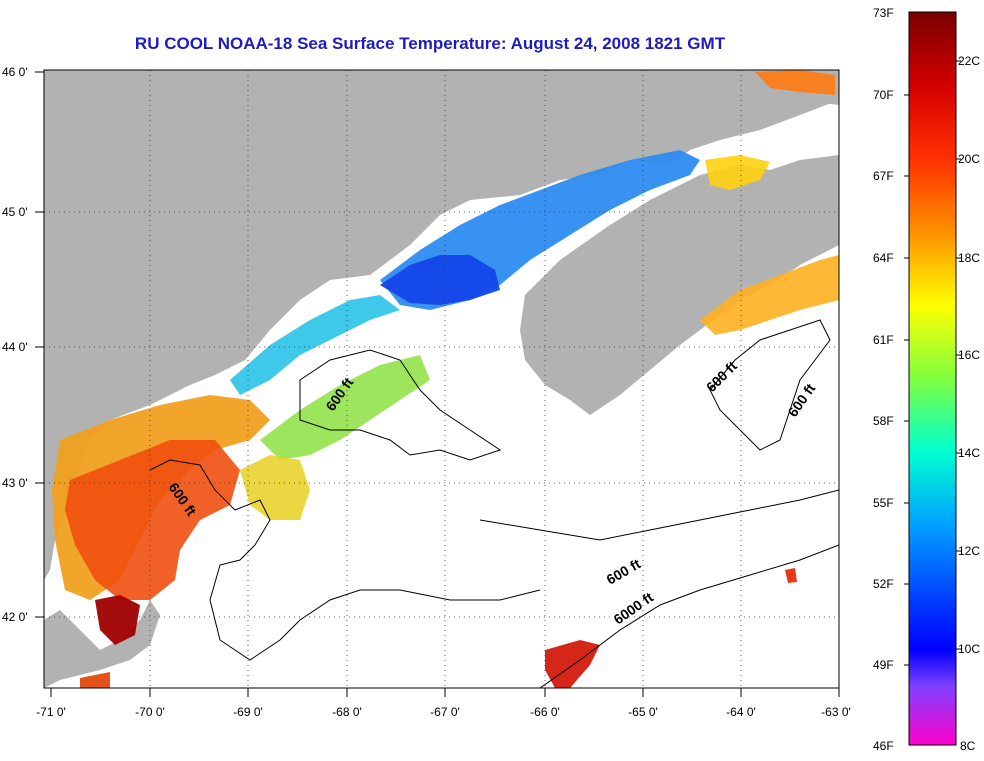  I want to click on colorbar-label-c: 16C, so click(969, 355).